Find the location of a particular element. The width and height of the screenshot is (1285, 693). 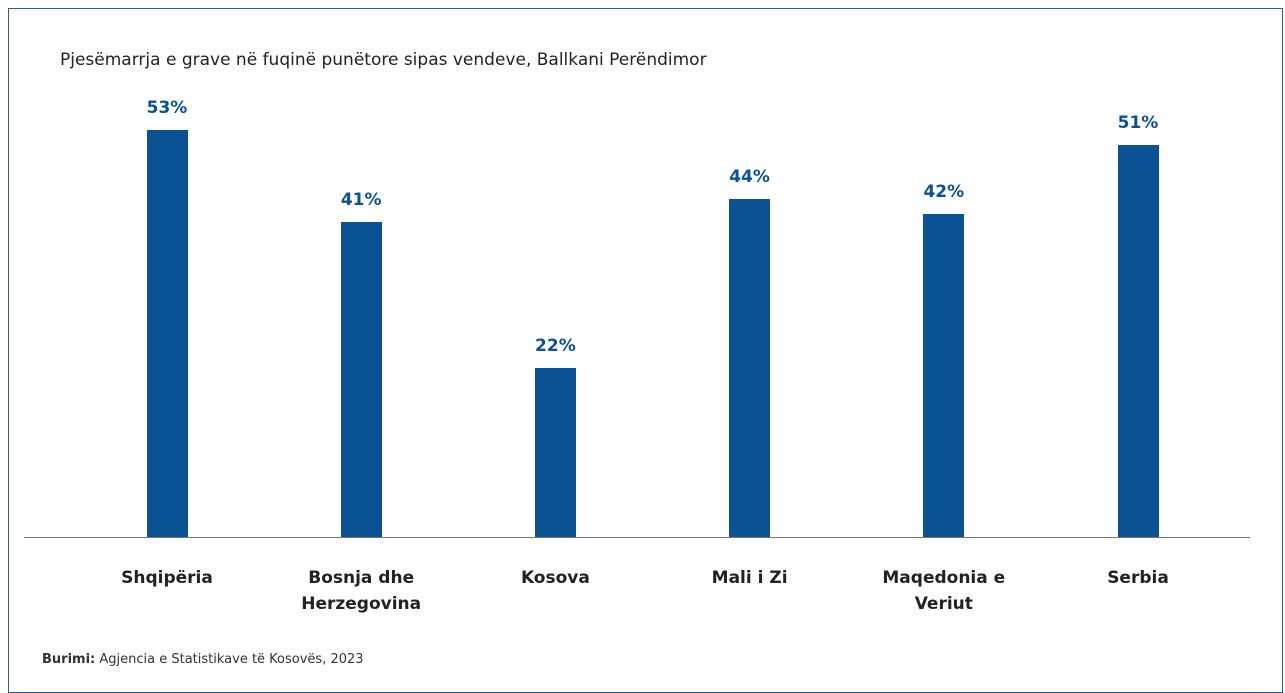

value-label: 51% is located at coordinates (1138, 123).